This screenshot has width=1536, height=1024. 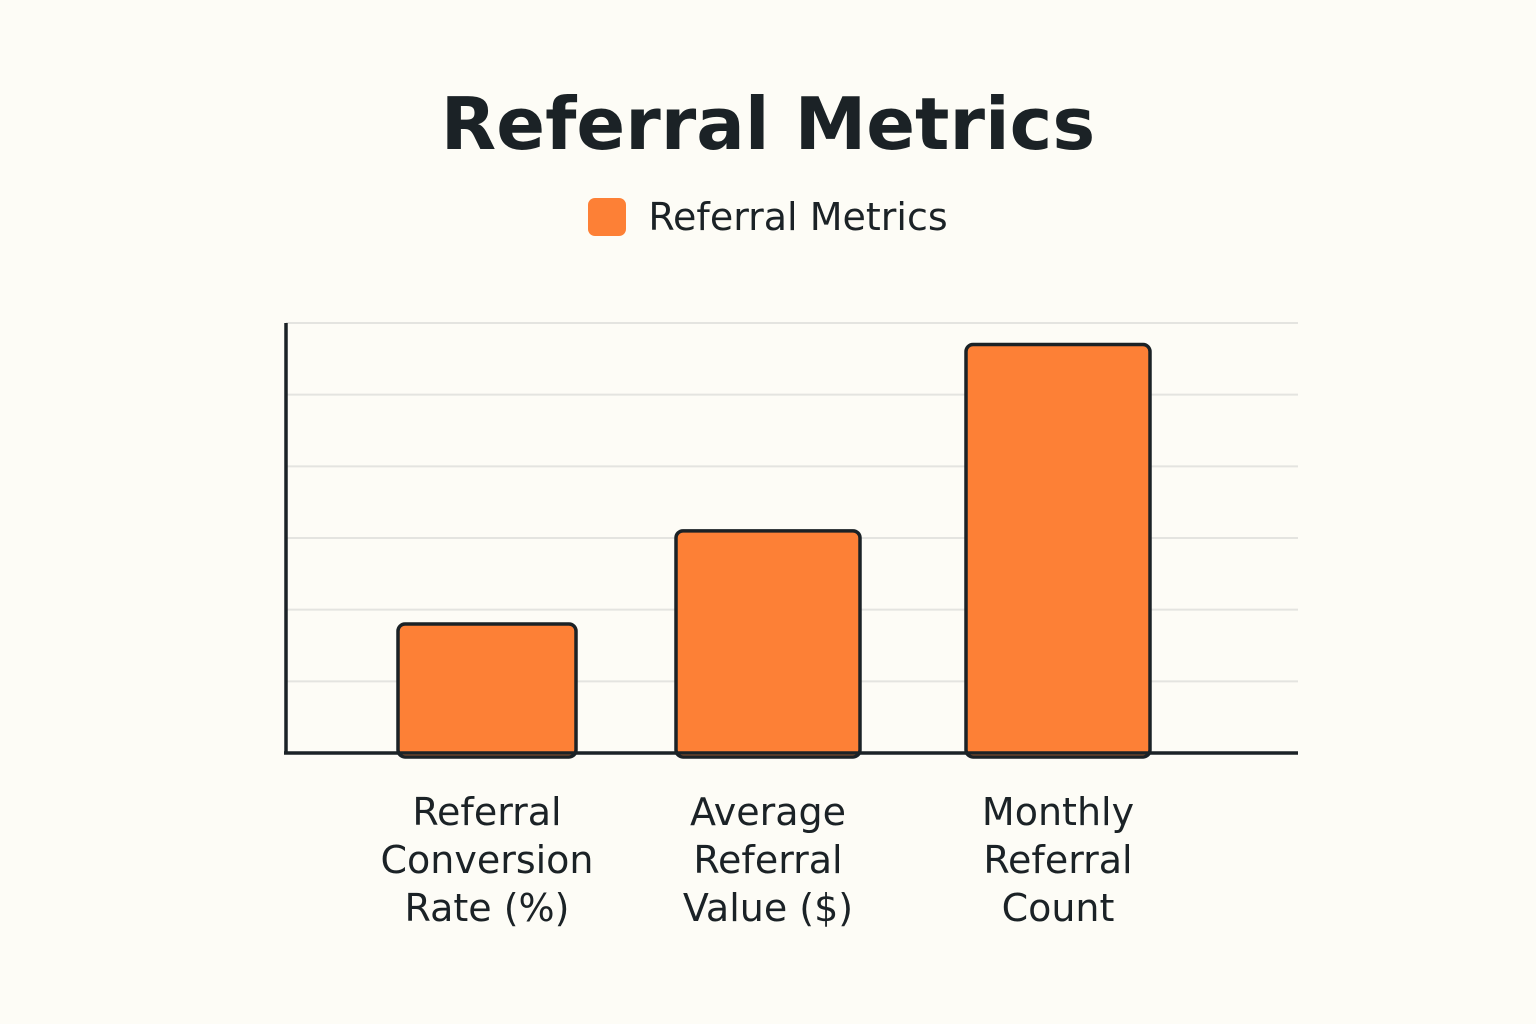 What do you see at coordinates (607, 217) in the screenshot?
I see `legend-swatch` at bounding box center [607, 217].